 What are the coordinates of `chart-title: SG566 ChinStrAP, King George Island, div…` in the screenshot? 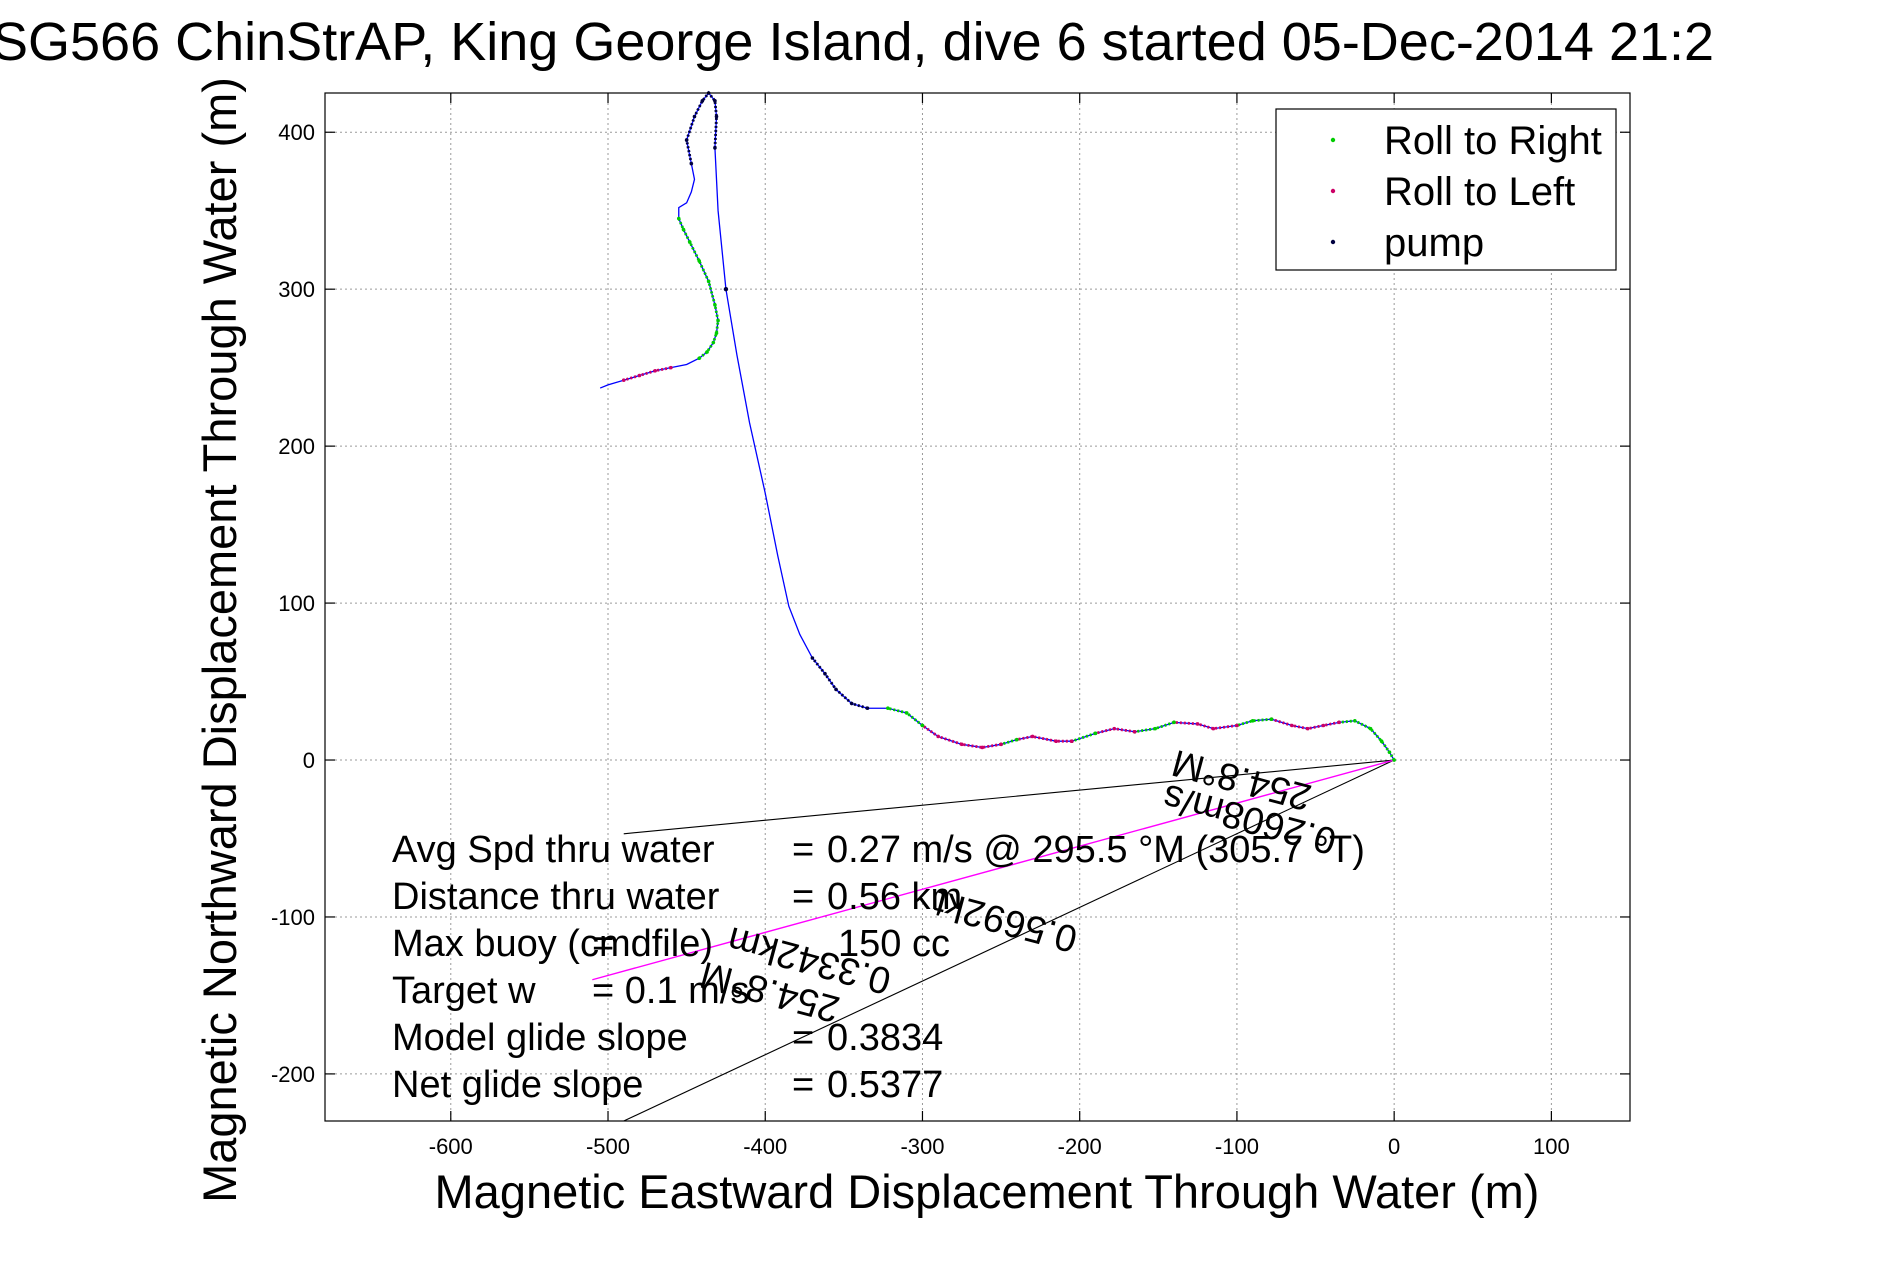 It's located at (857, 42).